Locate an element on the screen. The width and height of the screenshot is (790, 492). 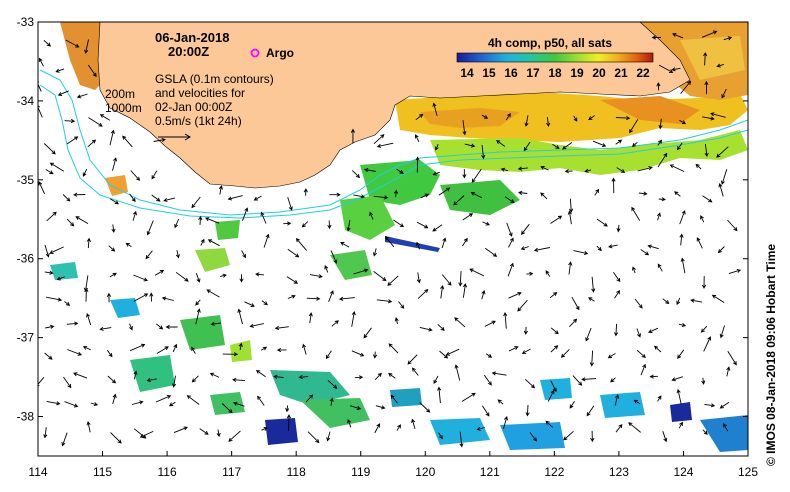
depth-label-200m: 200m is located at coordinates (120, 94).